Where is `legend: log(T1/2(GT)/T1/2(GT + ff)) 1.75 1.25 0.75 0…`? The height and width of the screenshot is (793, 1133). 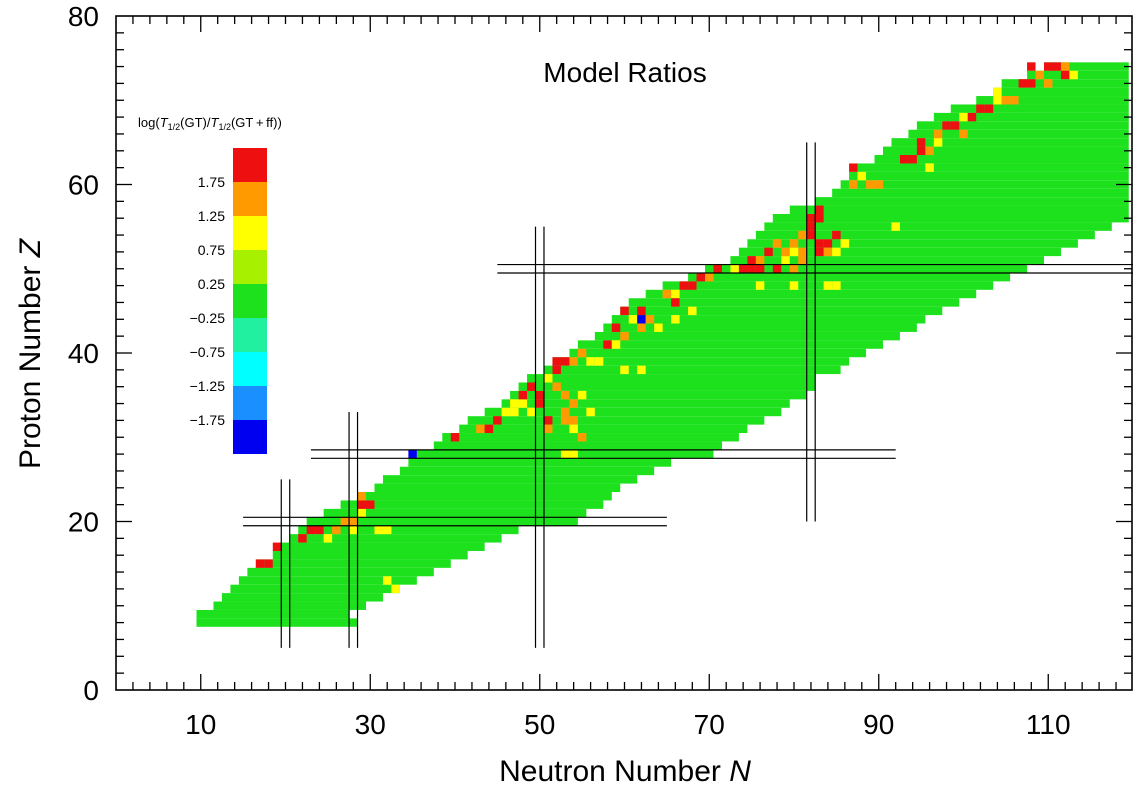
legend: log(T1/2(GT)/T1/2(GT + ff)) 1.75 1.25 0.75 0… is located at coordinates (210, 284).